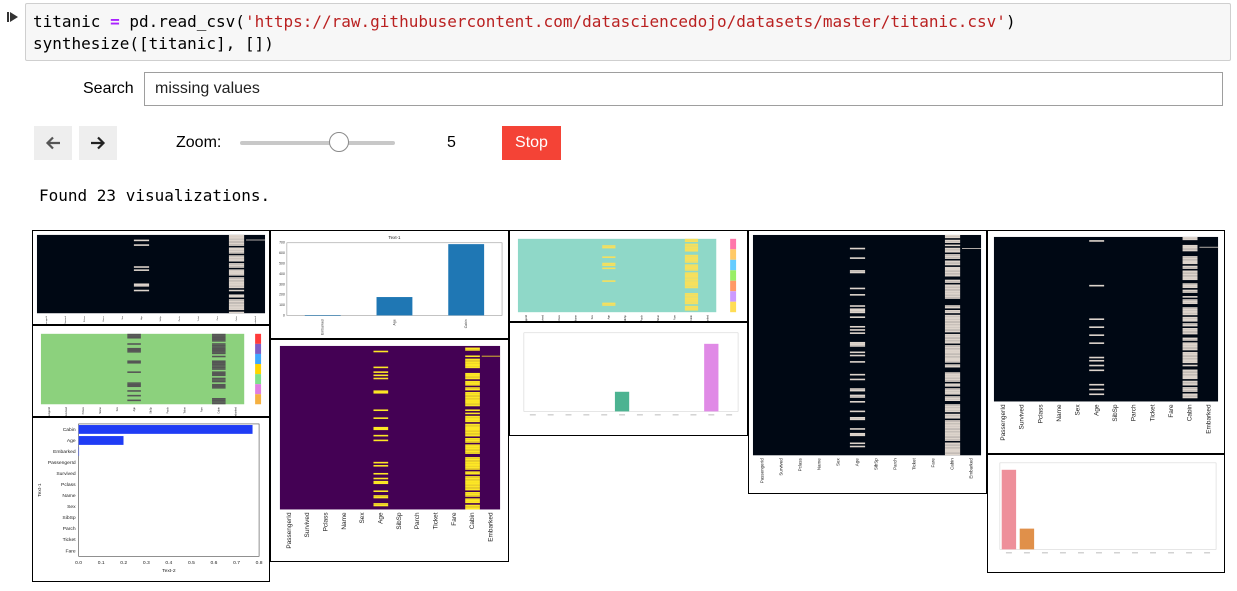 This screenshot has width=1237, height=591. What do you see at coordinates (683, 89) in the screenshot?
I see `search-input` at bounding box center [683, 89].